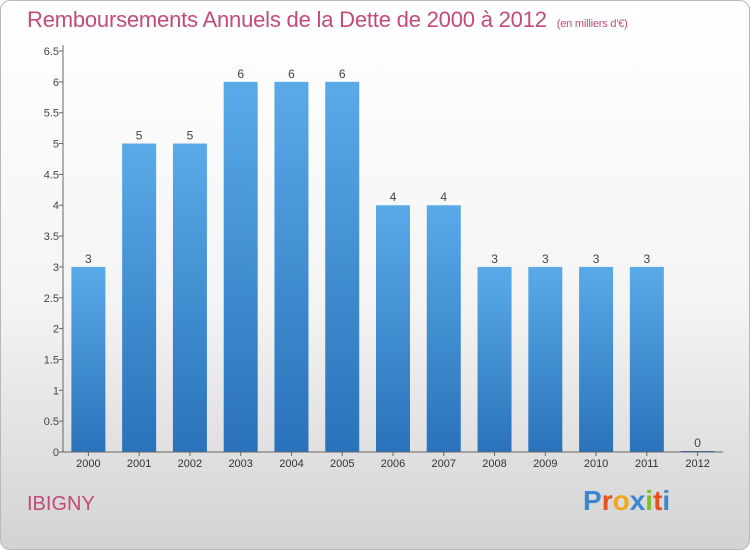  I want to click on x-tick-label: 2009, so click(545, 464).